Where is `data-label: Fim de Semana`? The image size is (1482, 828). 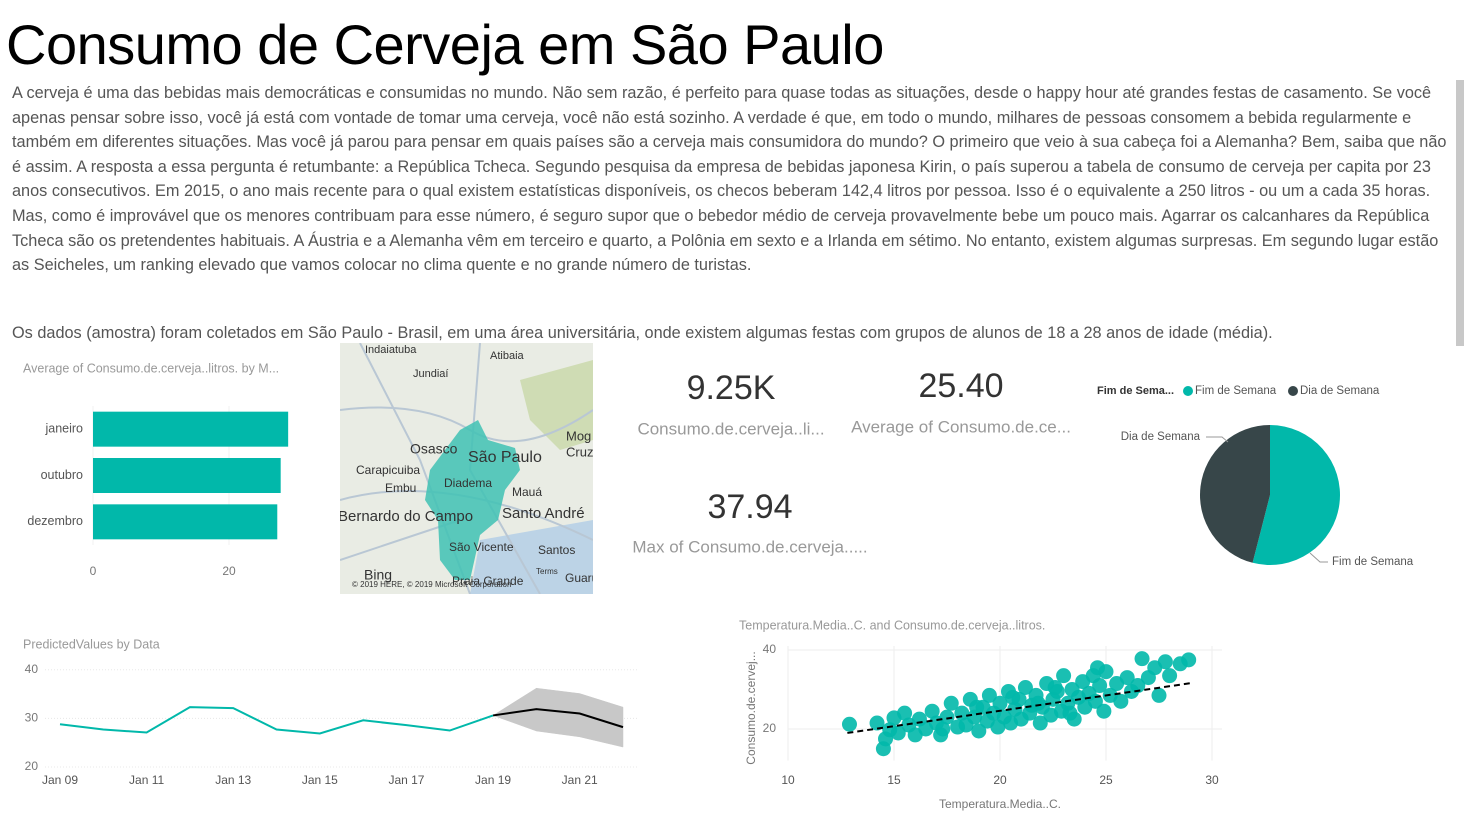
data-label: Fim de Semana is located at coordinates (1373, 562).